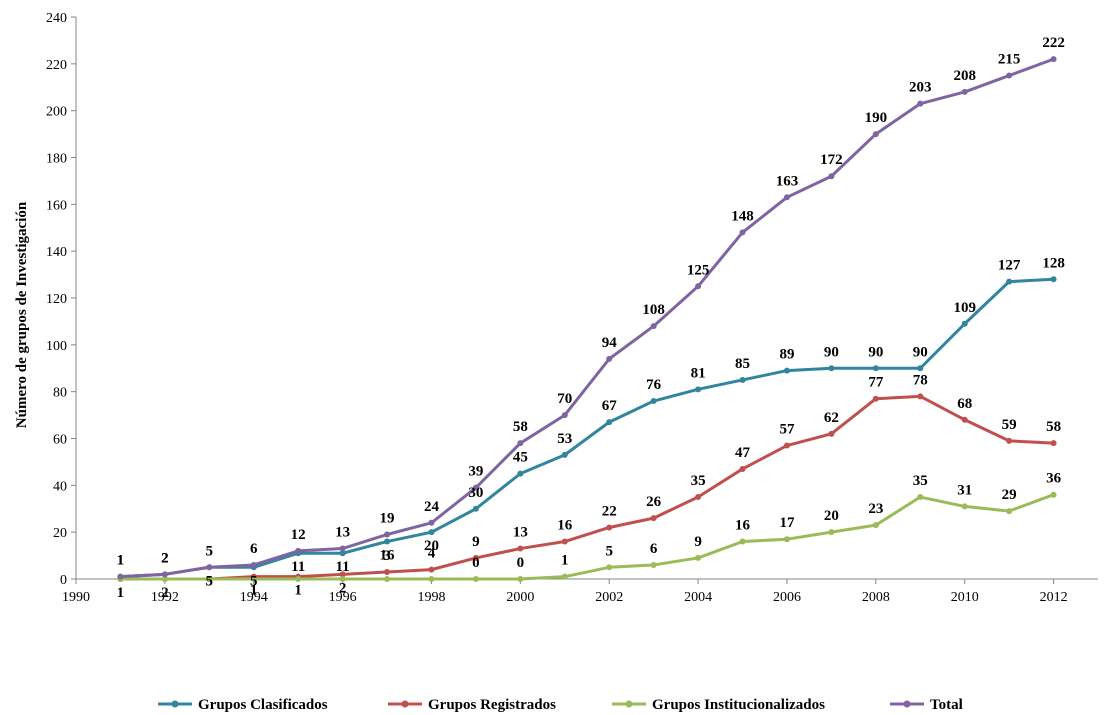 The height and width of the screenshot is (715, 1112). What do you see at coordinates (742, 364) in the screenshot?
I see `data-label: 85` at bounding box center [742, 364].